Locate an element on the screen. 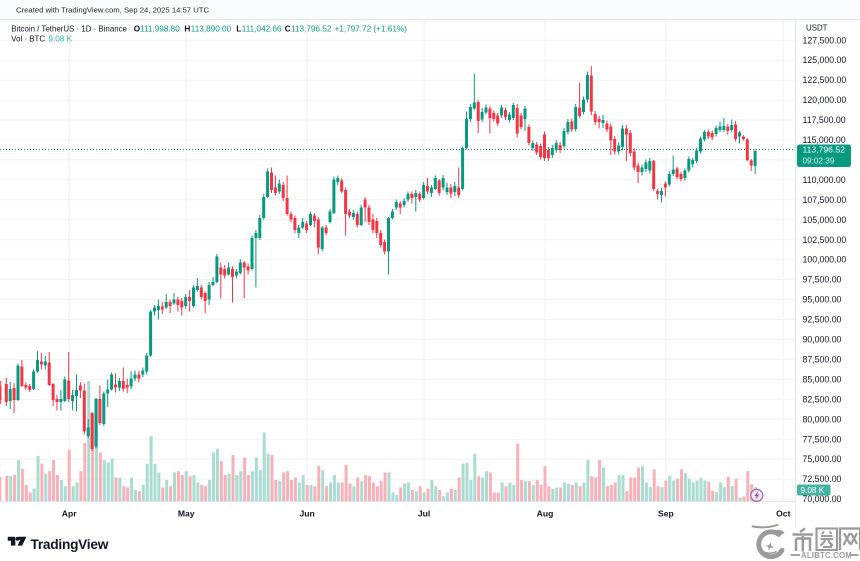 The width and height of the screenshot is (860, 561). svg-text: USDT is located at coordinates (817, 28).